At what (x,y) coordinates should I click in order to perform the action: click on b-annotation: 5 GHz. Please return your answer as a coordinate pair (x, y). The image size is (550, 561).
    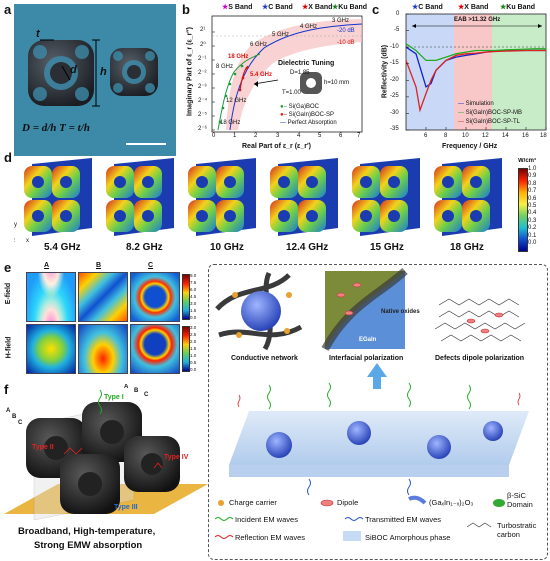
    Looking at the image, I should click on (281, 35).